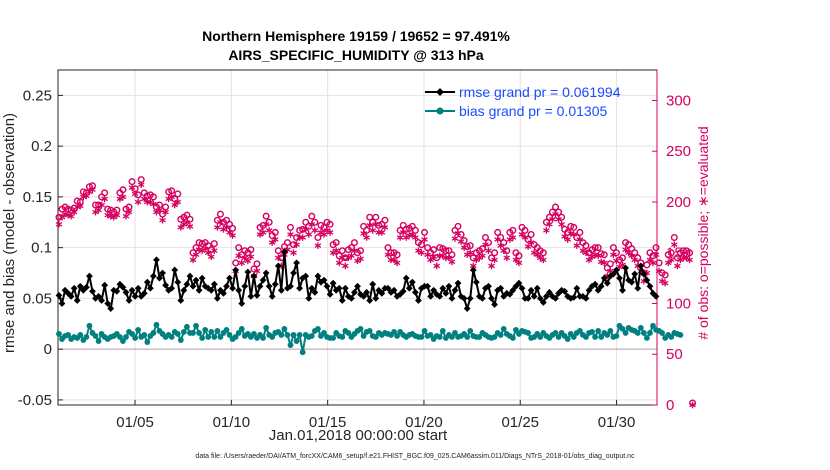 The width and height of the screenshot is (830, 470). Describe the element at coordinates (440, 92) in the screenshot. I see `legend-marker` at that location.